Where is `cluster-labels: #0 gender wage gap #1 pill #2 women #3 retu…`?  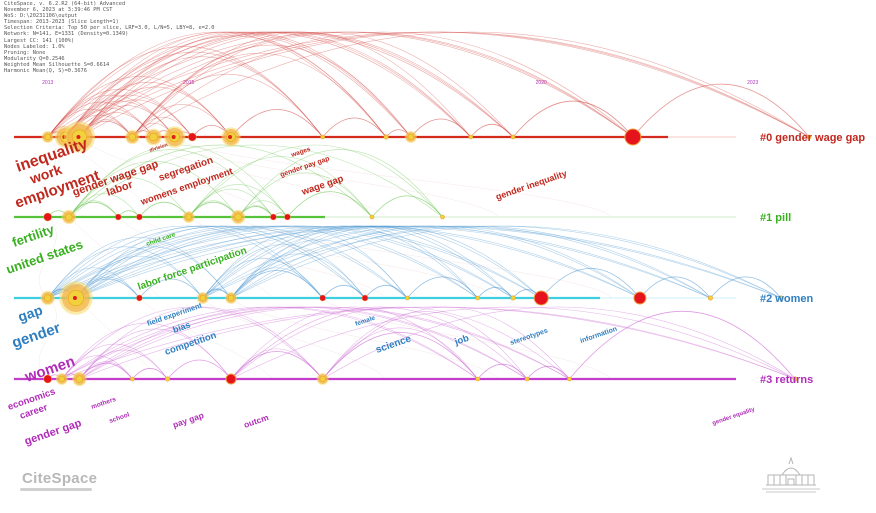 cluster-labels: #0 gender wage gap #1 pill #2 women #3 retu… is located at coordinates (812, 259).